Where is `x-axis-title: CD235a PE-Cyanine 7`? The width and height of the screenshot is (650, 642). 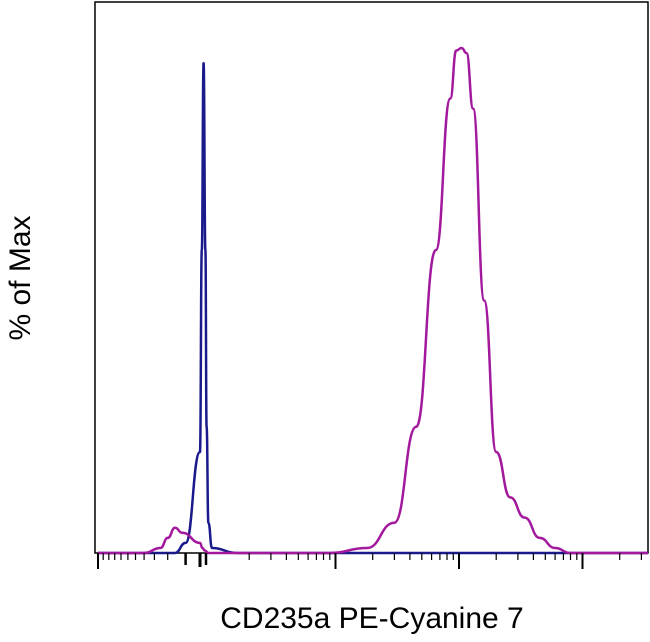
x-axis-title: CD235a PE-Cyanine 7 is located at coordinates (372, 618).